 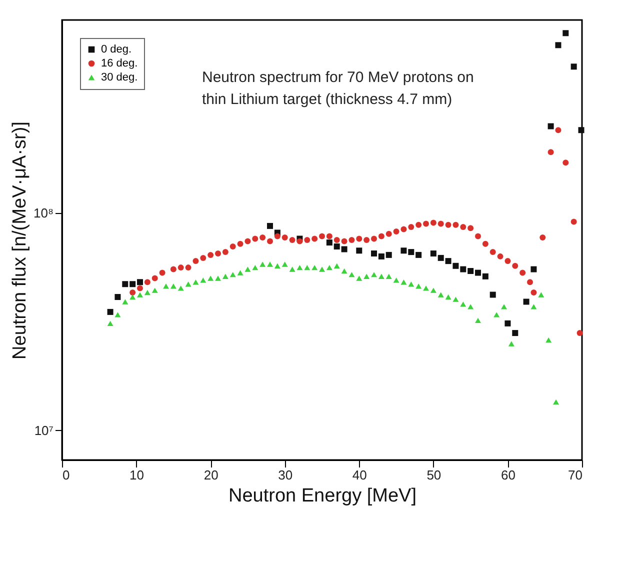 What do you see at coordinates (211, 475) in the screenshot?
I see `x-tick-label: 20` at bounding box center [211, 475].